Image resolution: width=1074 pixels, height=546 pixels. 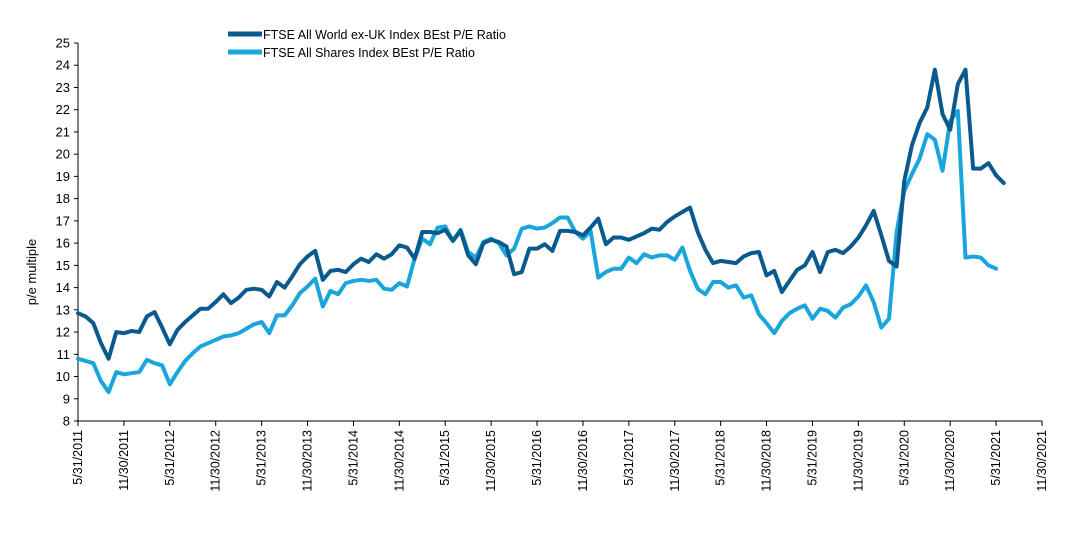 What do you see at coordinates (63, 131) in the screenshot?
I see `y-tick-label: 21` at bounding box center [63, 131].